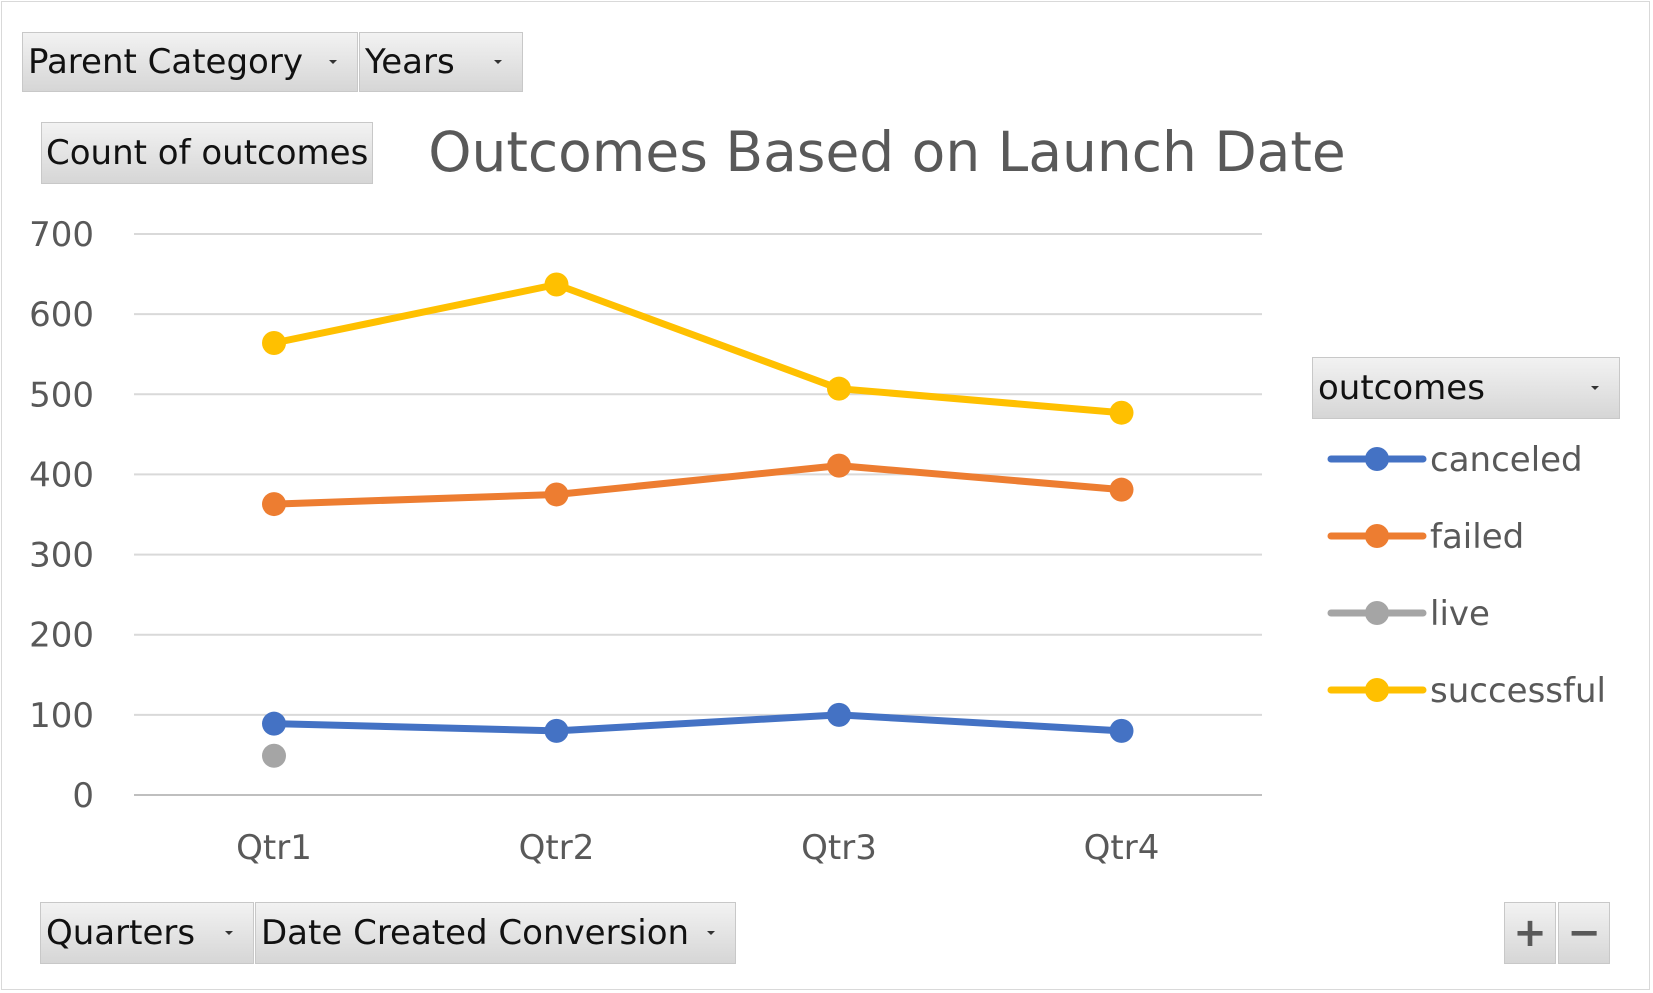  What do you see at coordinates (839, 848) in the screenshot?
I see `x-tick-label: Qtr3` at bounding box center [839, 848].